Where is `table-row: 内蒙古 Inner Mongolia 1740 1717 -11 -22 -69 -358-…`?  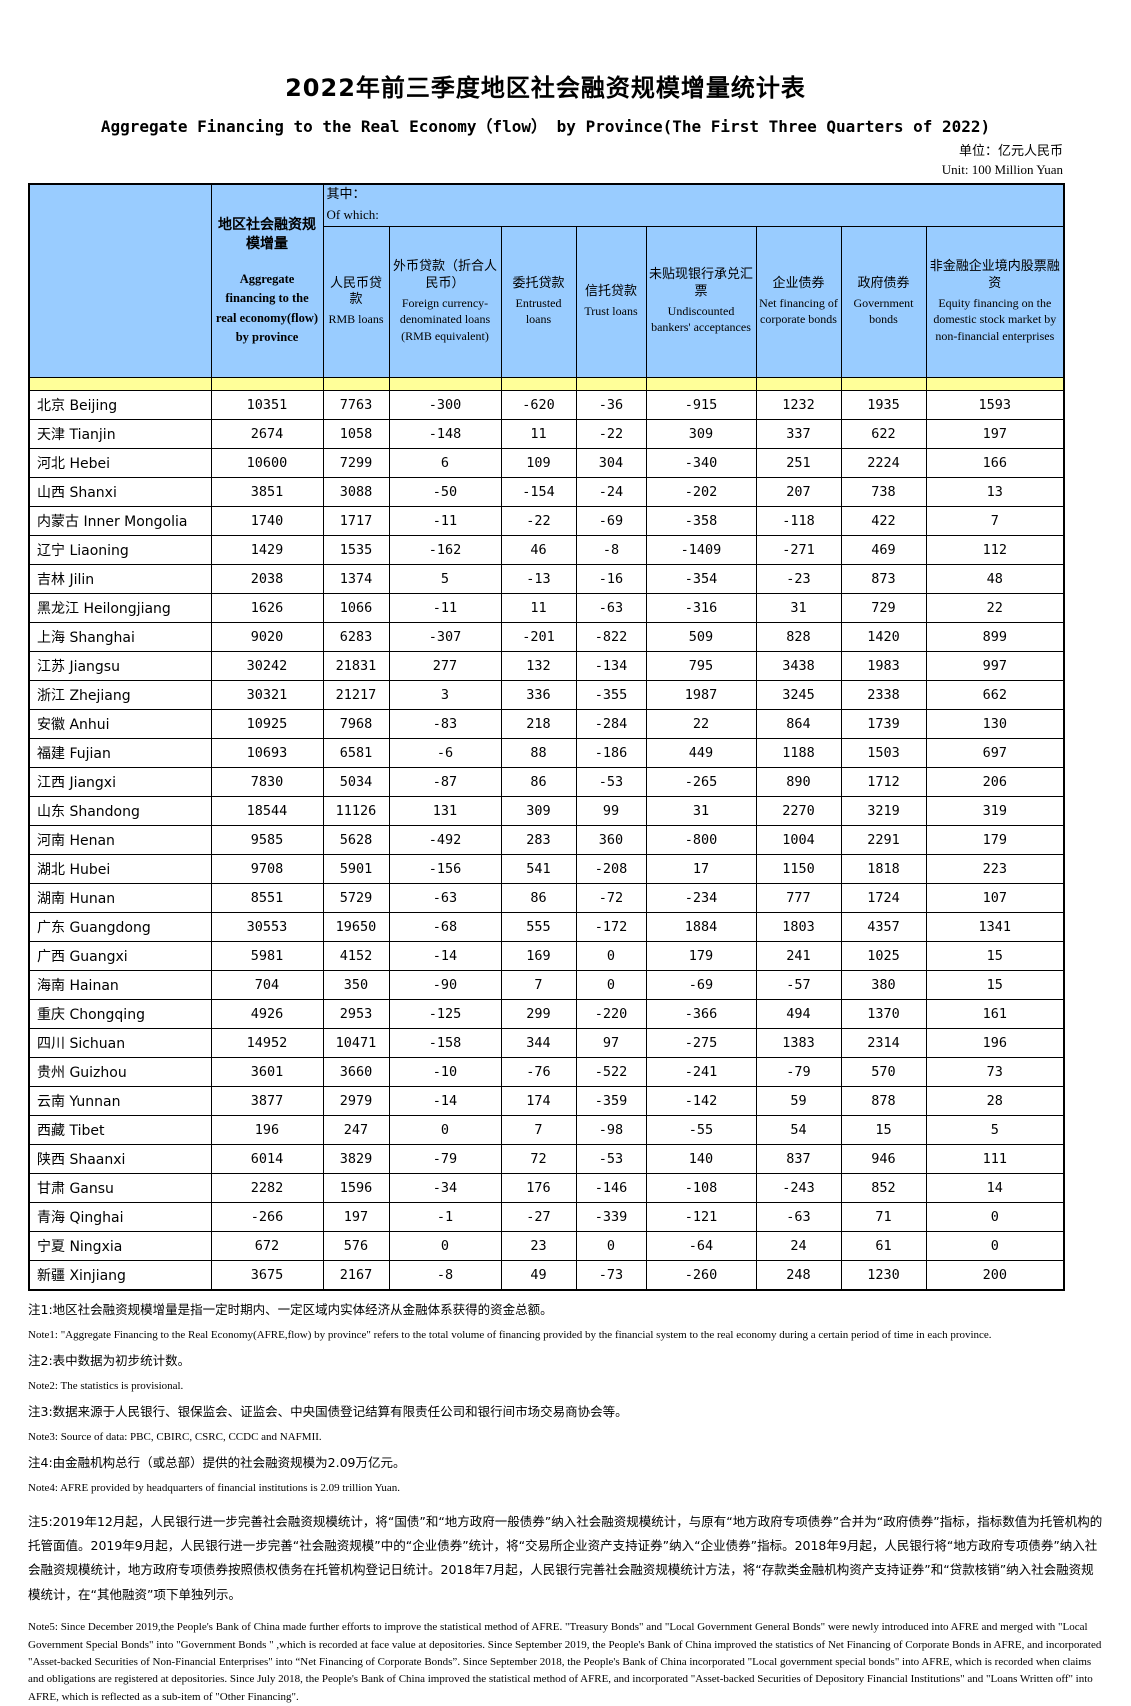
table-row: 内蒙古 Inner Mongolia 1740 1717 -11 -22 -69 -358-… is located at coordinates (546, 520).